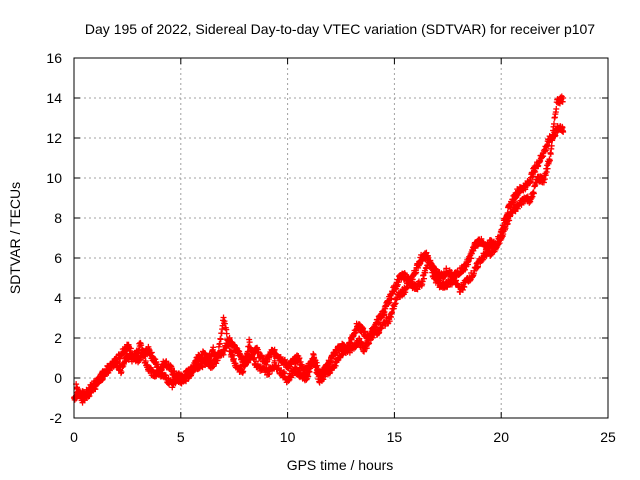 The width and height of the screenshot is (640, 480). What do you see at coordinates (288, 437) in the screenshot?
I see `x-tick-label: 10` at bounding box center [288, 437].